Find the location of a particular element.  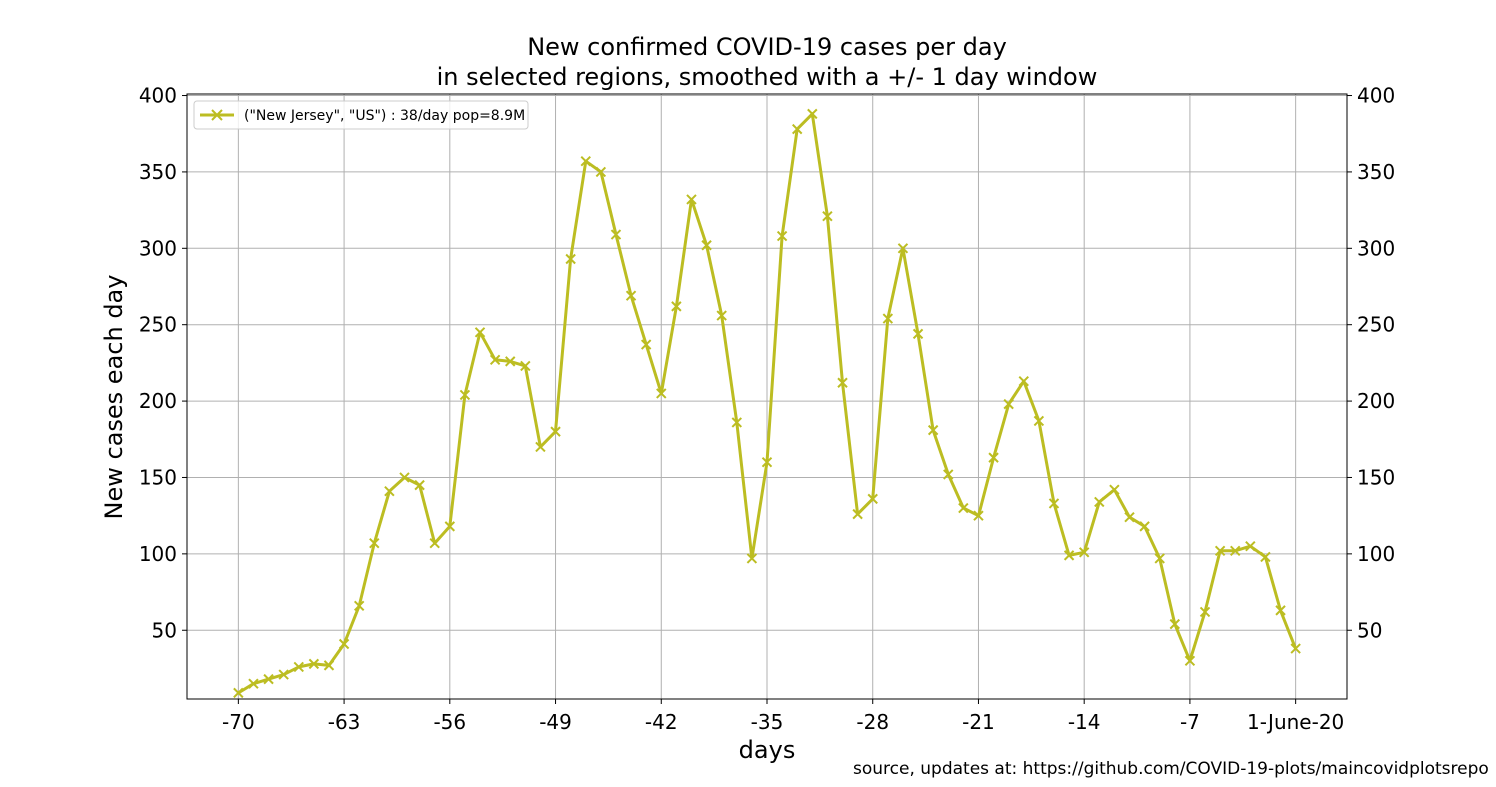

x-tick-label: -70 is located at coordinates (238, 722).